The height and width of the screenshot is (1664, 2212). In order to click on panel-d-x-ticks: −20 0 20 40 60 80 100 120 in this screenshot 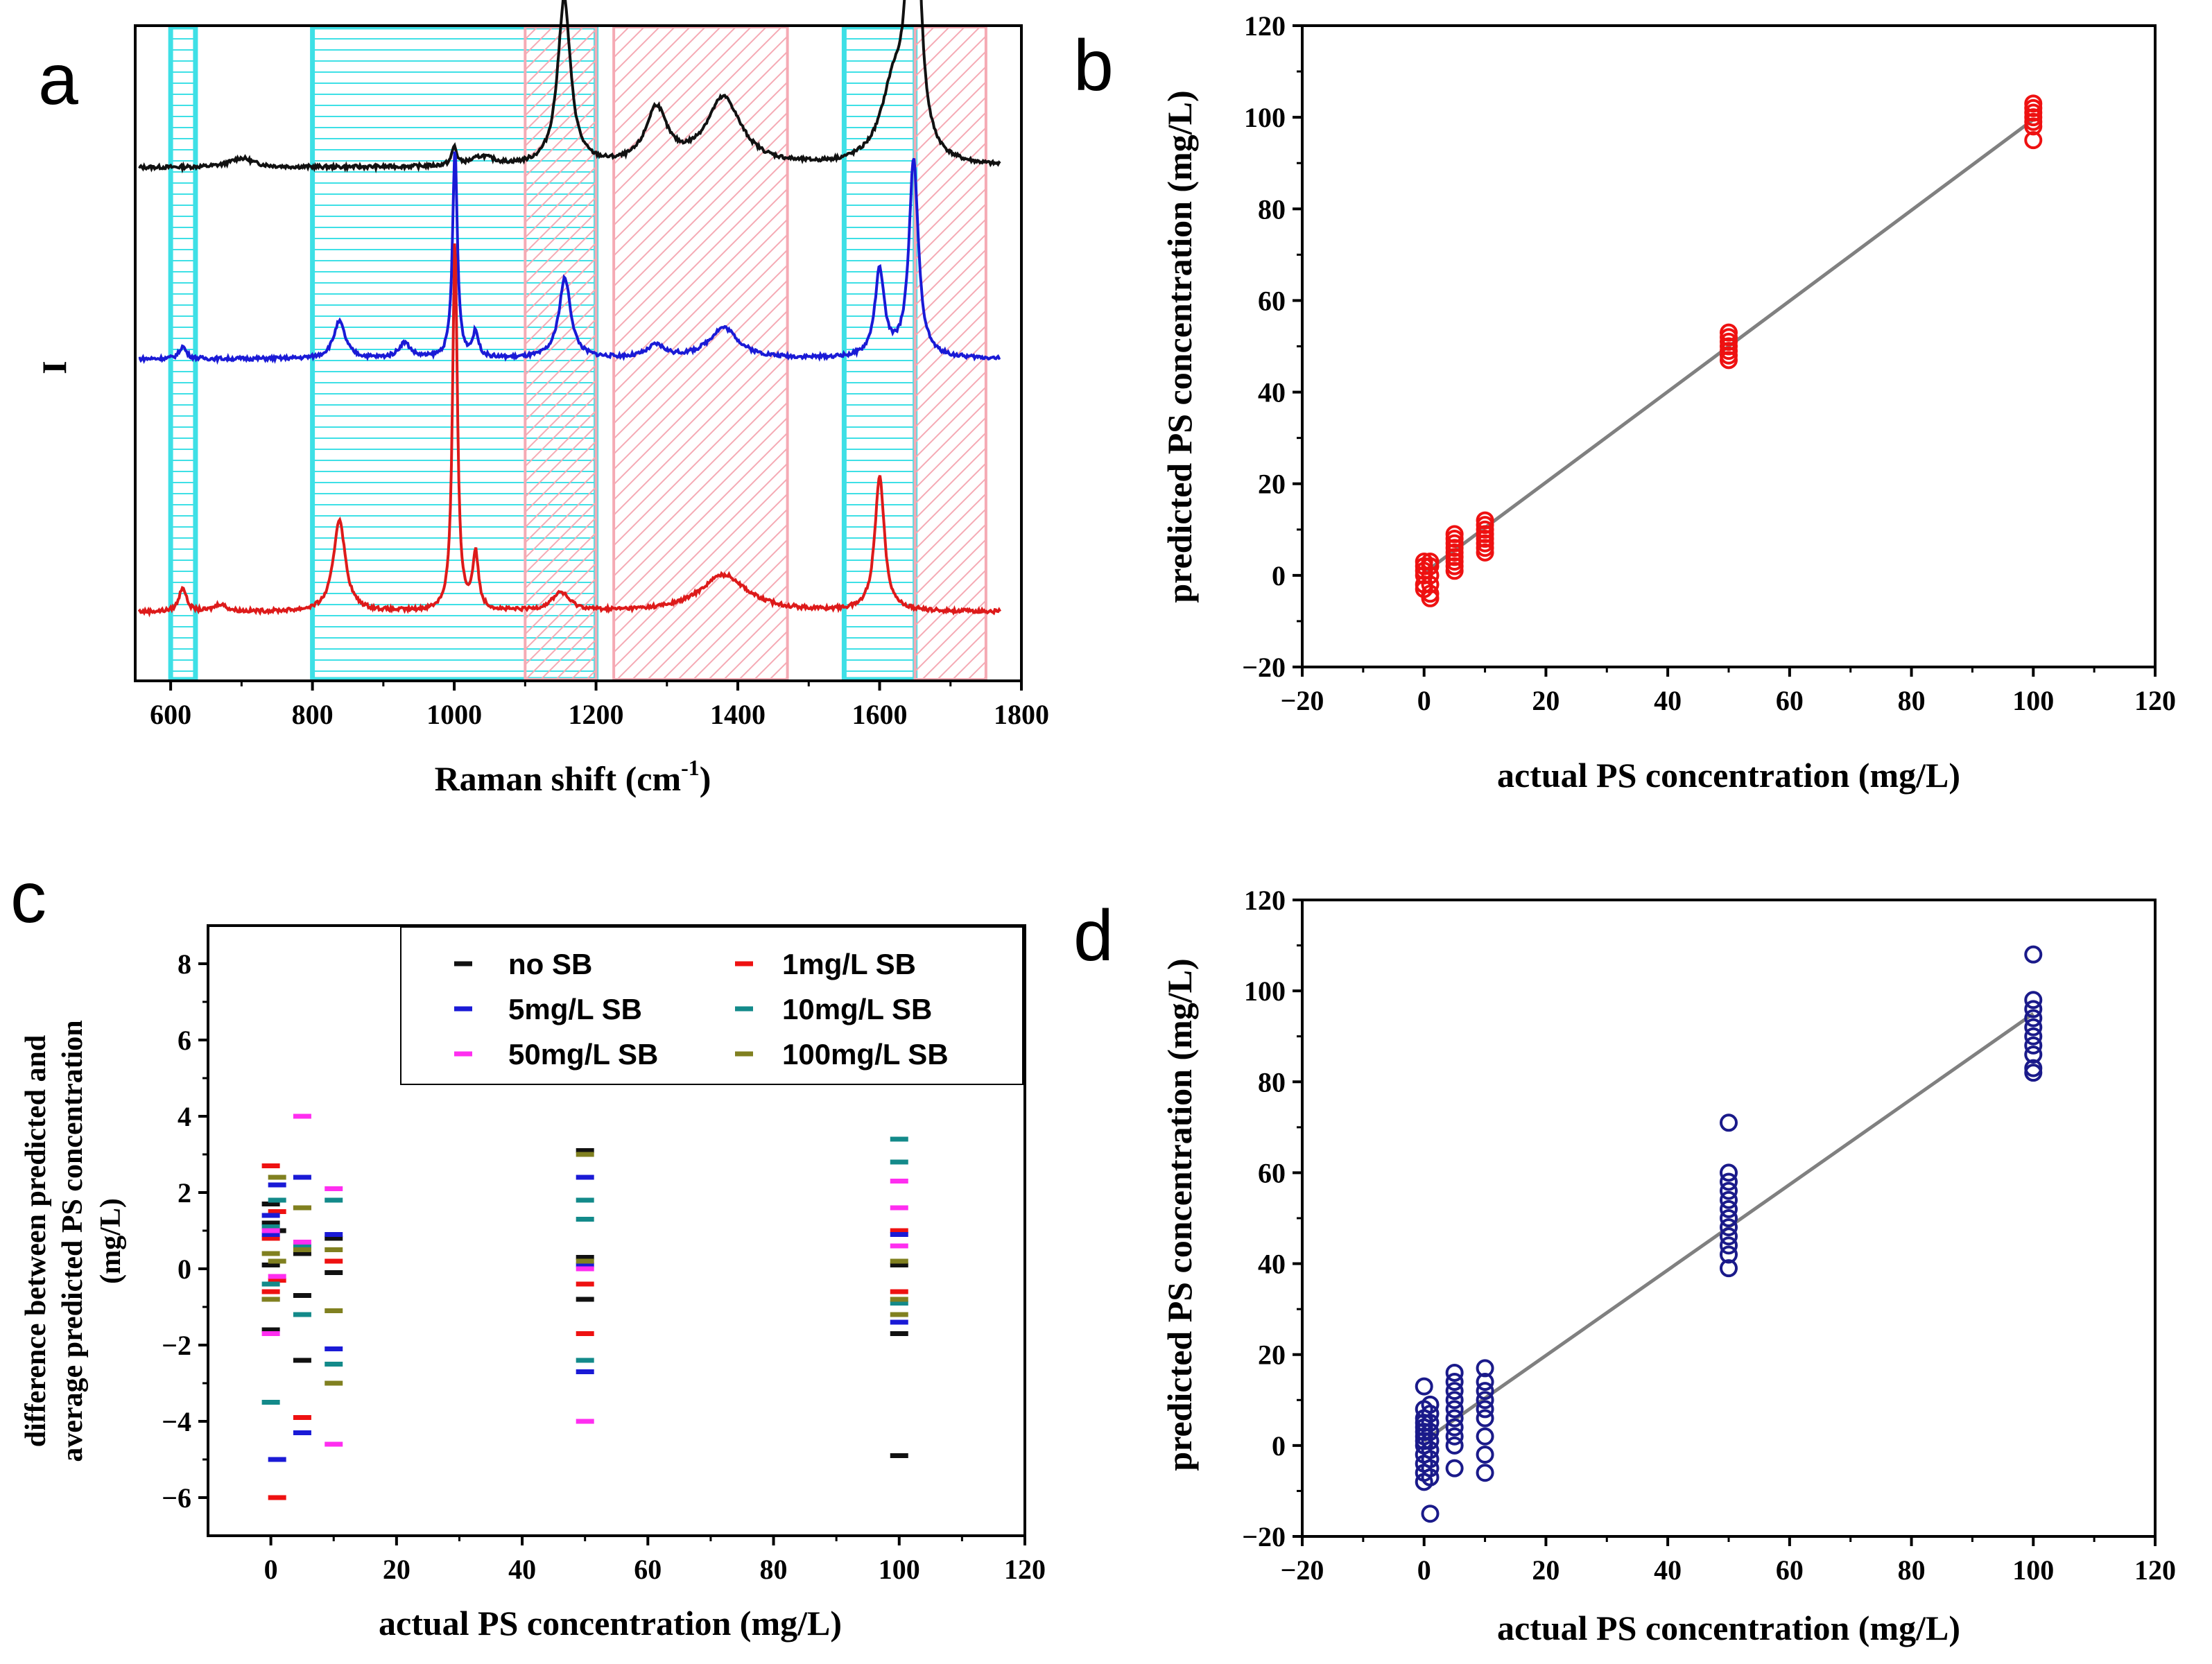, I will do `click(1729, 1561)`.